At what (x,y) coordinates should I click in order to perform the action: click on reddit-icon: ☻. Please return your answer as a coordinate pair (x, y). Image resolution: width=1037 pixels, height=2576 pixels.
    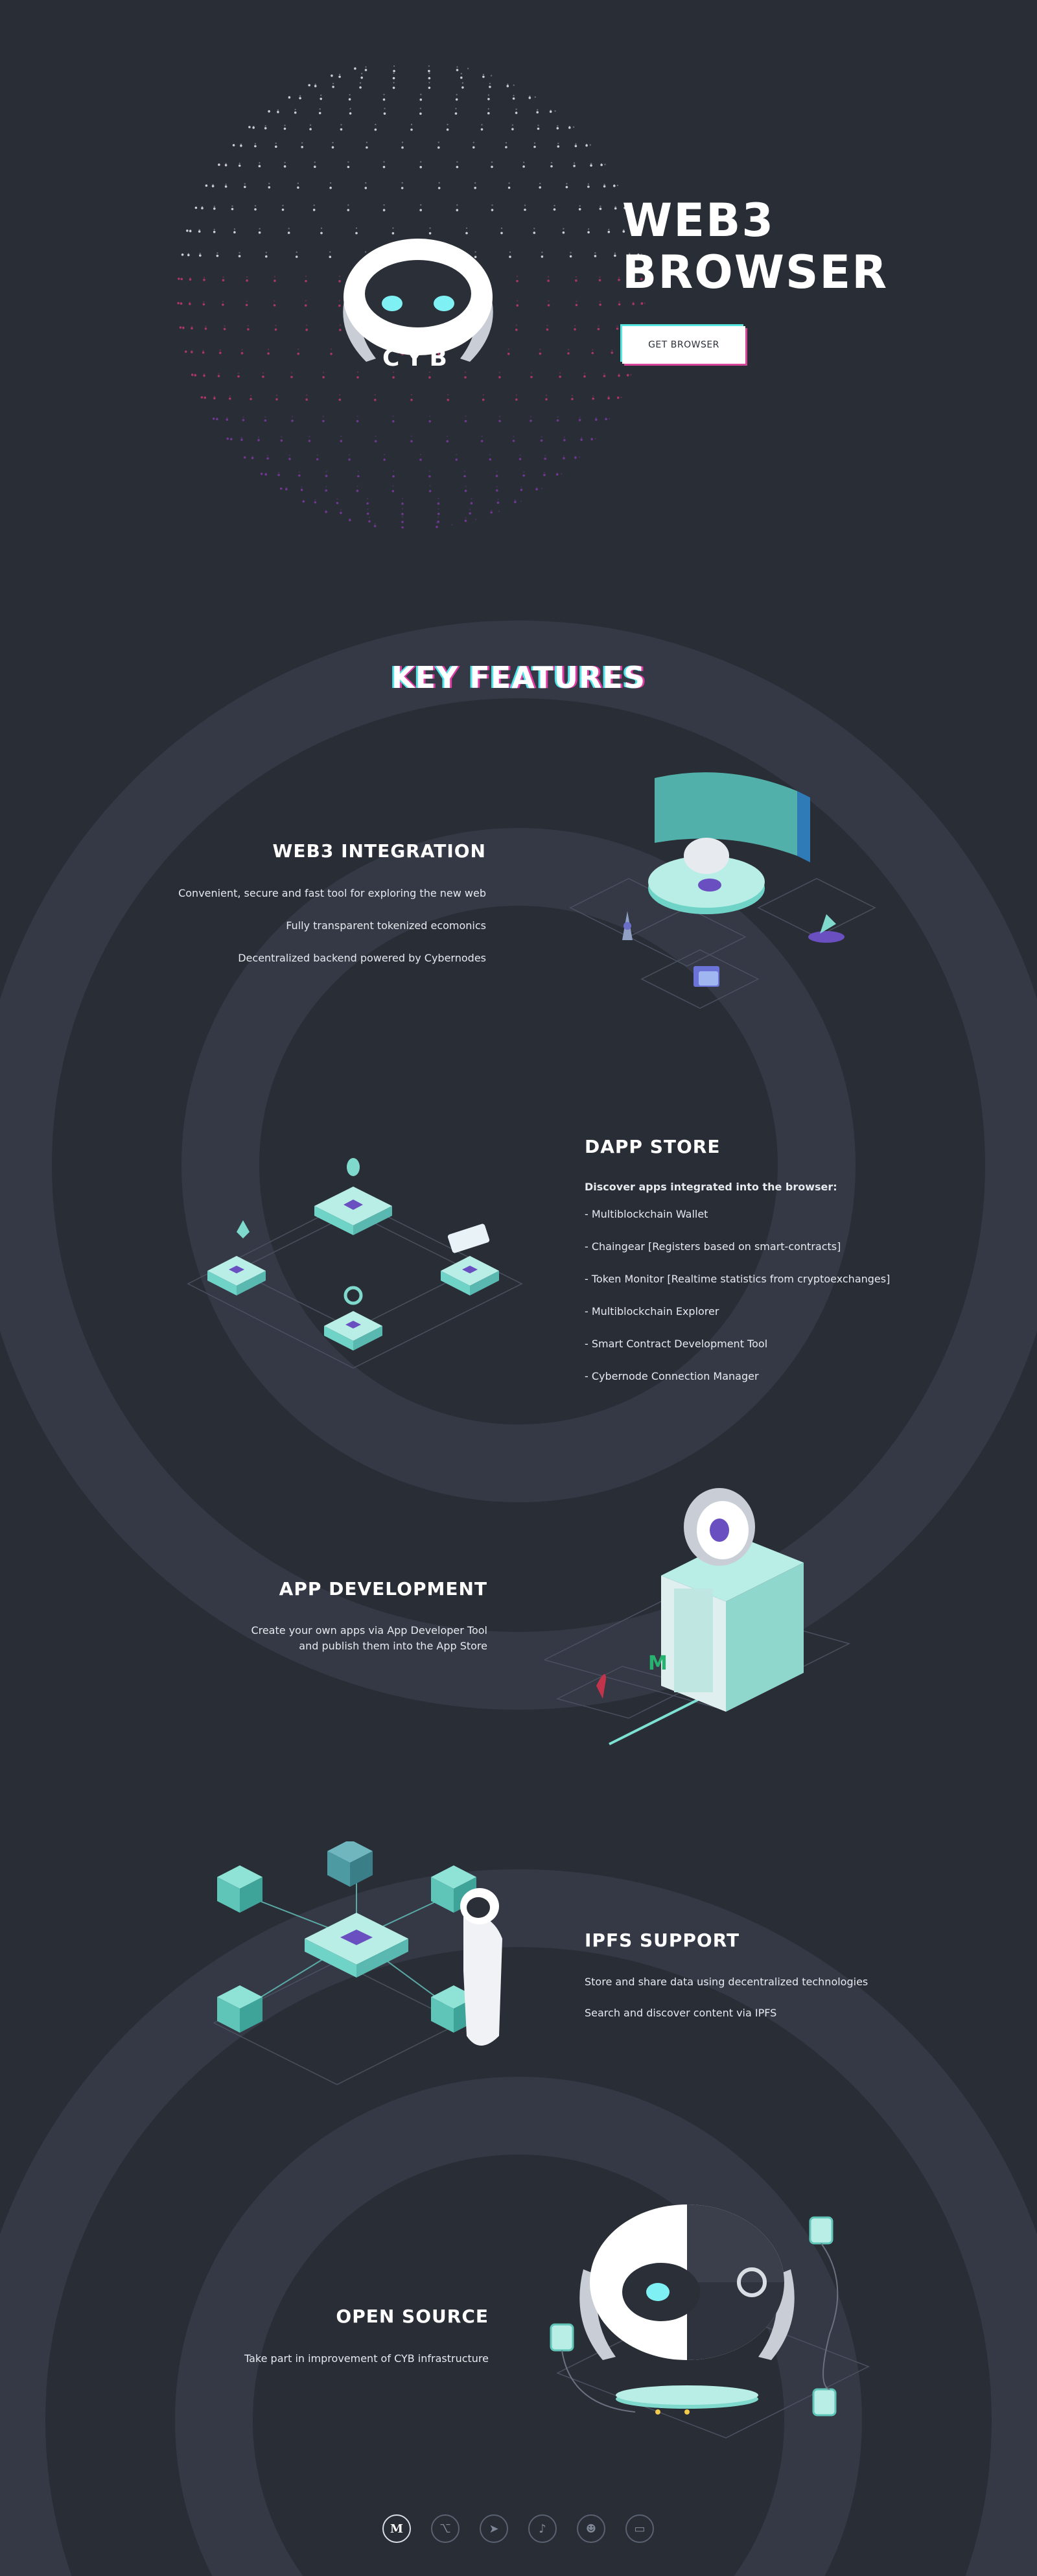
    Looking at the image, I should click on (591, 2528).